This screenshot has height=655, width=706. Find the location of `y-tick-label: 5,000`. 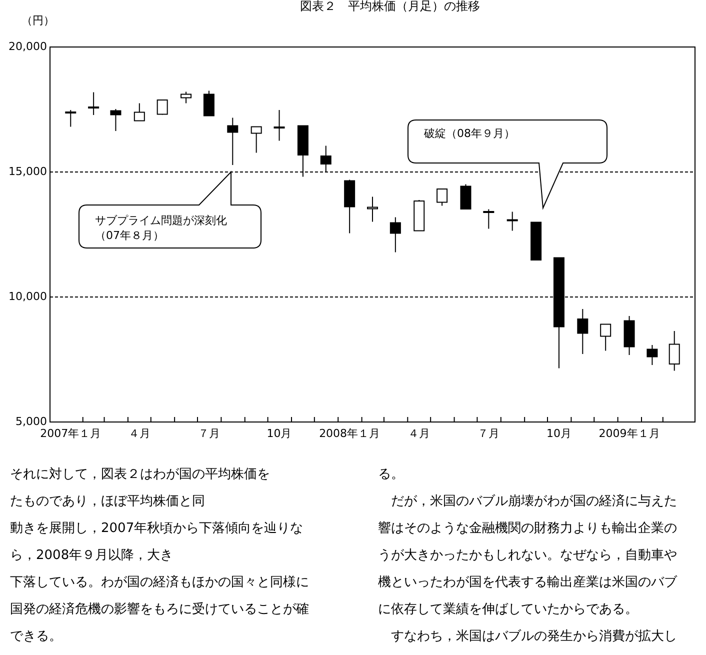

y-tick-label: 5,000 is located at coordinates (31, 421).